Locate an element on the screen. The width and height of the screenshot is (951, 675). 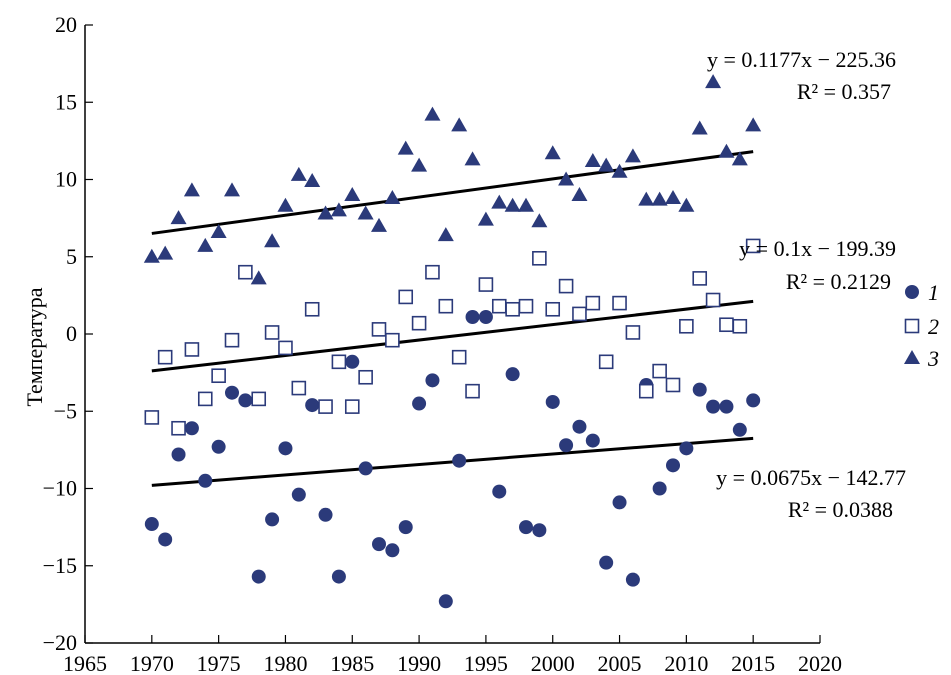
equation-series-2: y = 0.1x − 199.39 is located at coordinates (817, 248).